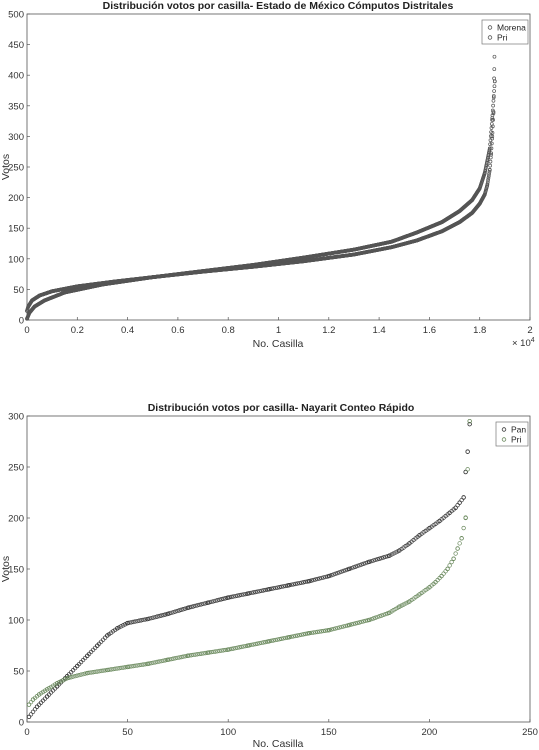 The image size is (539, 750). What do you see at coordinates (329, 732) in the screenshot?
I see `x-tick-label: 150` at bounding box center [329, 732].